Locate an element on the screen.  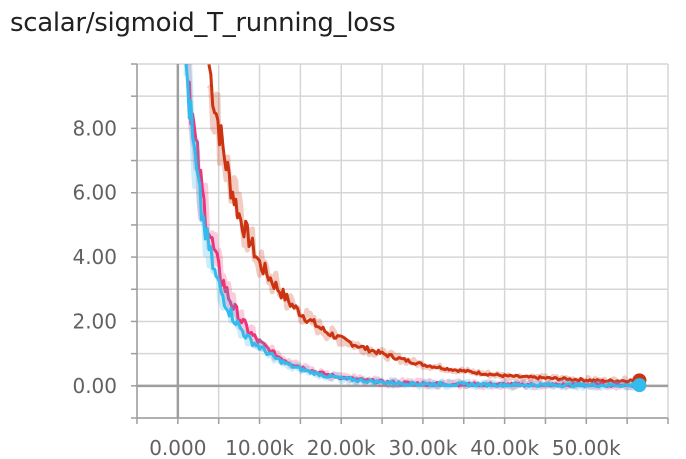
y-tick-label: 2.00 is located at coordinates (94, 321).